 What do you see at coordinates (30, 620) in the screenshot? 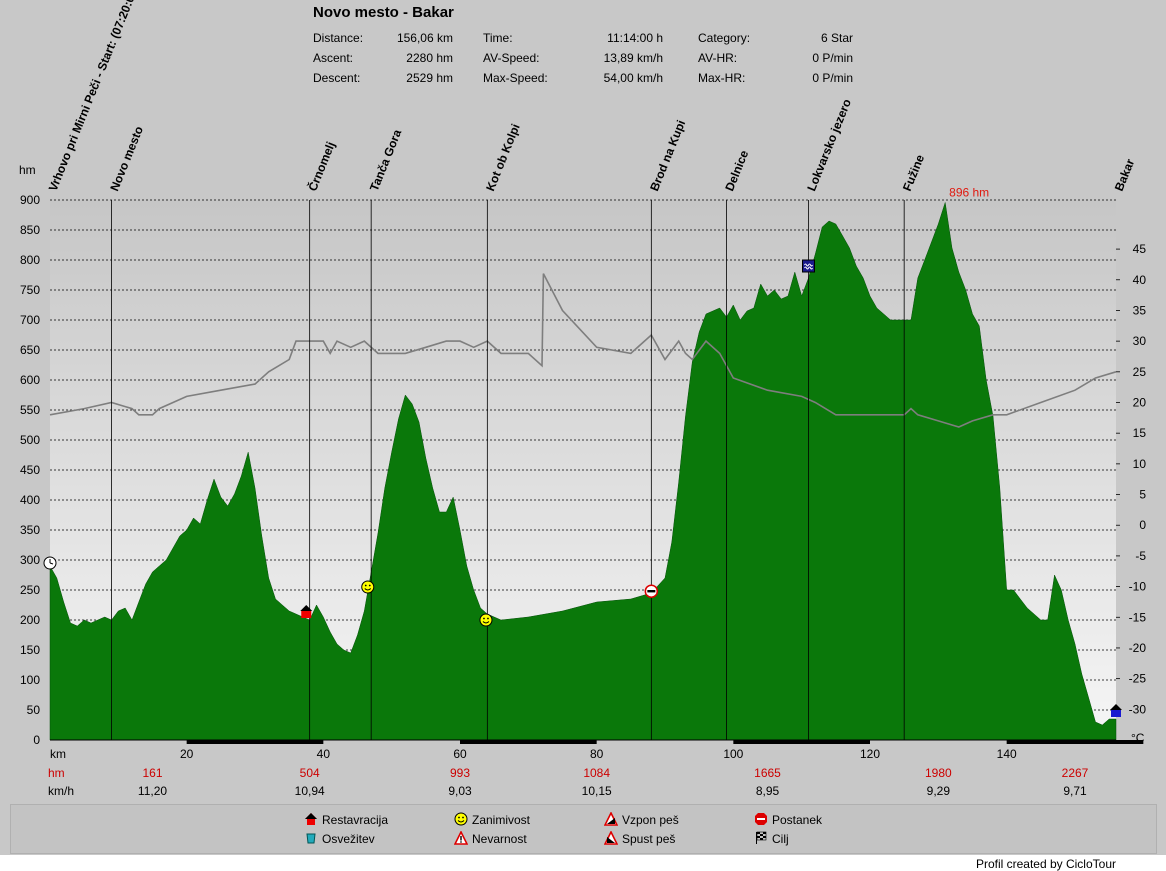
I see `y-tick-label: 200` at bounding box center [30, 620].